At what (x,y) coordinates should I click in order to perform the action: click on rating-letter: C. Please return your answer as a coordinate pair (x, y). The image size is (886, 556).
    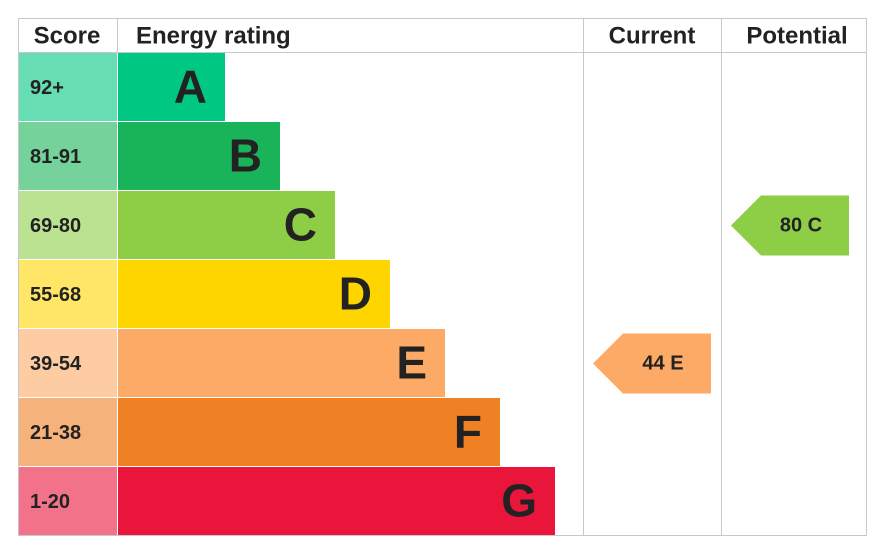
    Looking at the image, I should click on (300, 225).